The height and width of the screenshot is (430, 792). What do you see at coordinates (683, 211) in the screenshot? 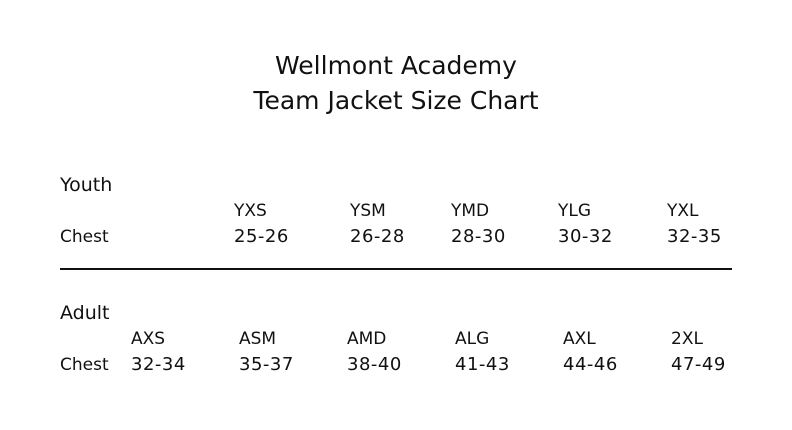
I see `size-label: YXL` at bounding box center [683, 211].